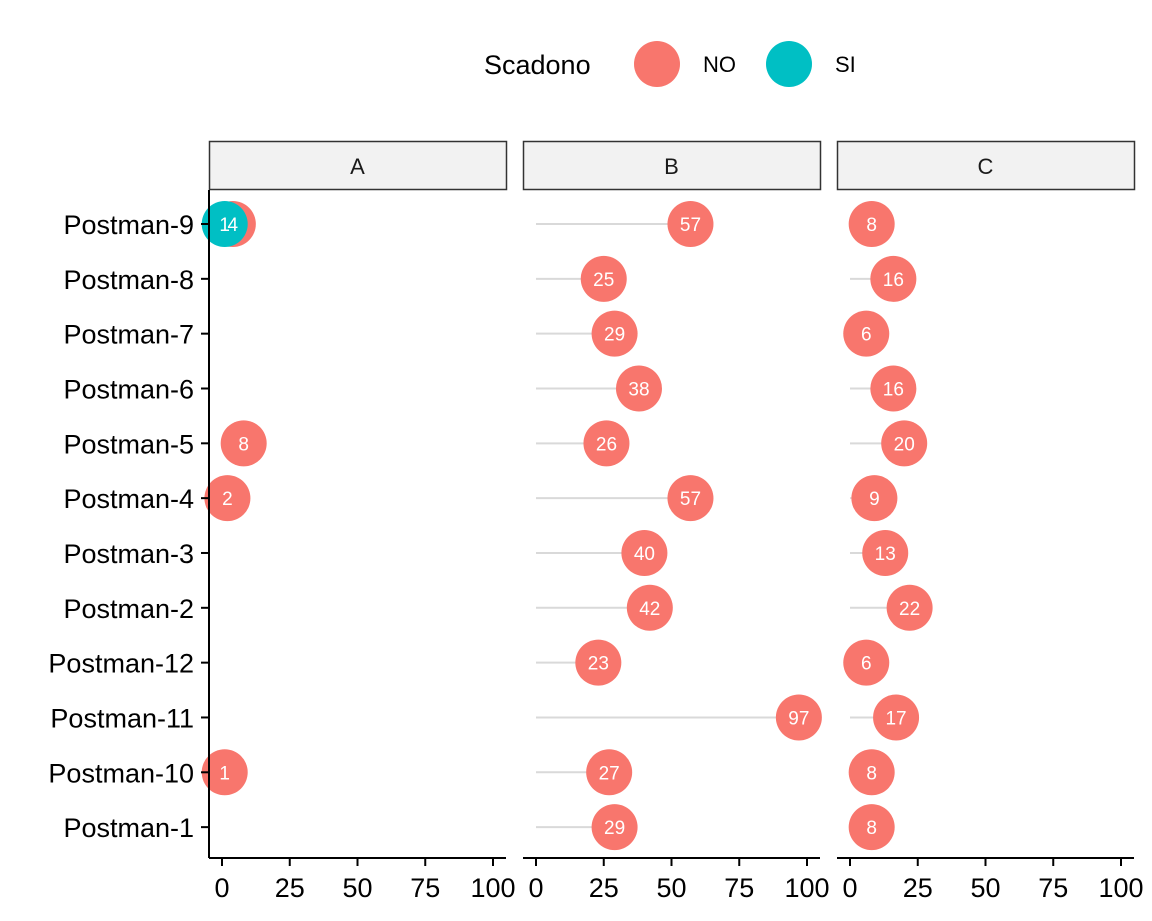 The width and height of the screenshot is (1152, 921). Describe the element at coordinates (121, 664) in the screenshot. I see `y-tick-label: Postman-12` at that location.